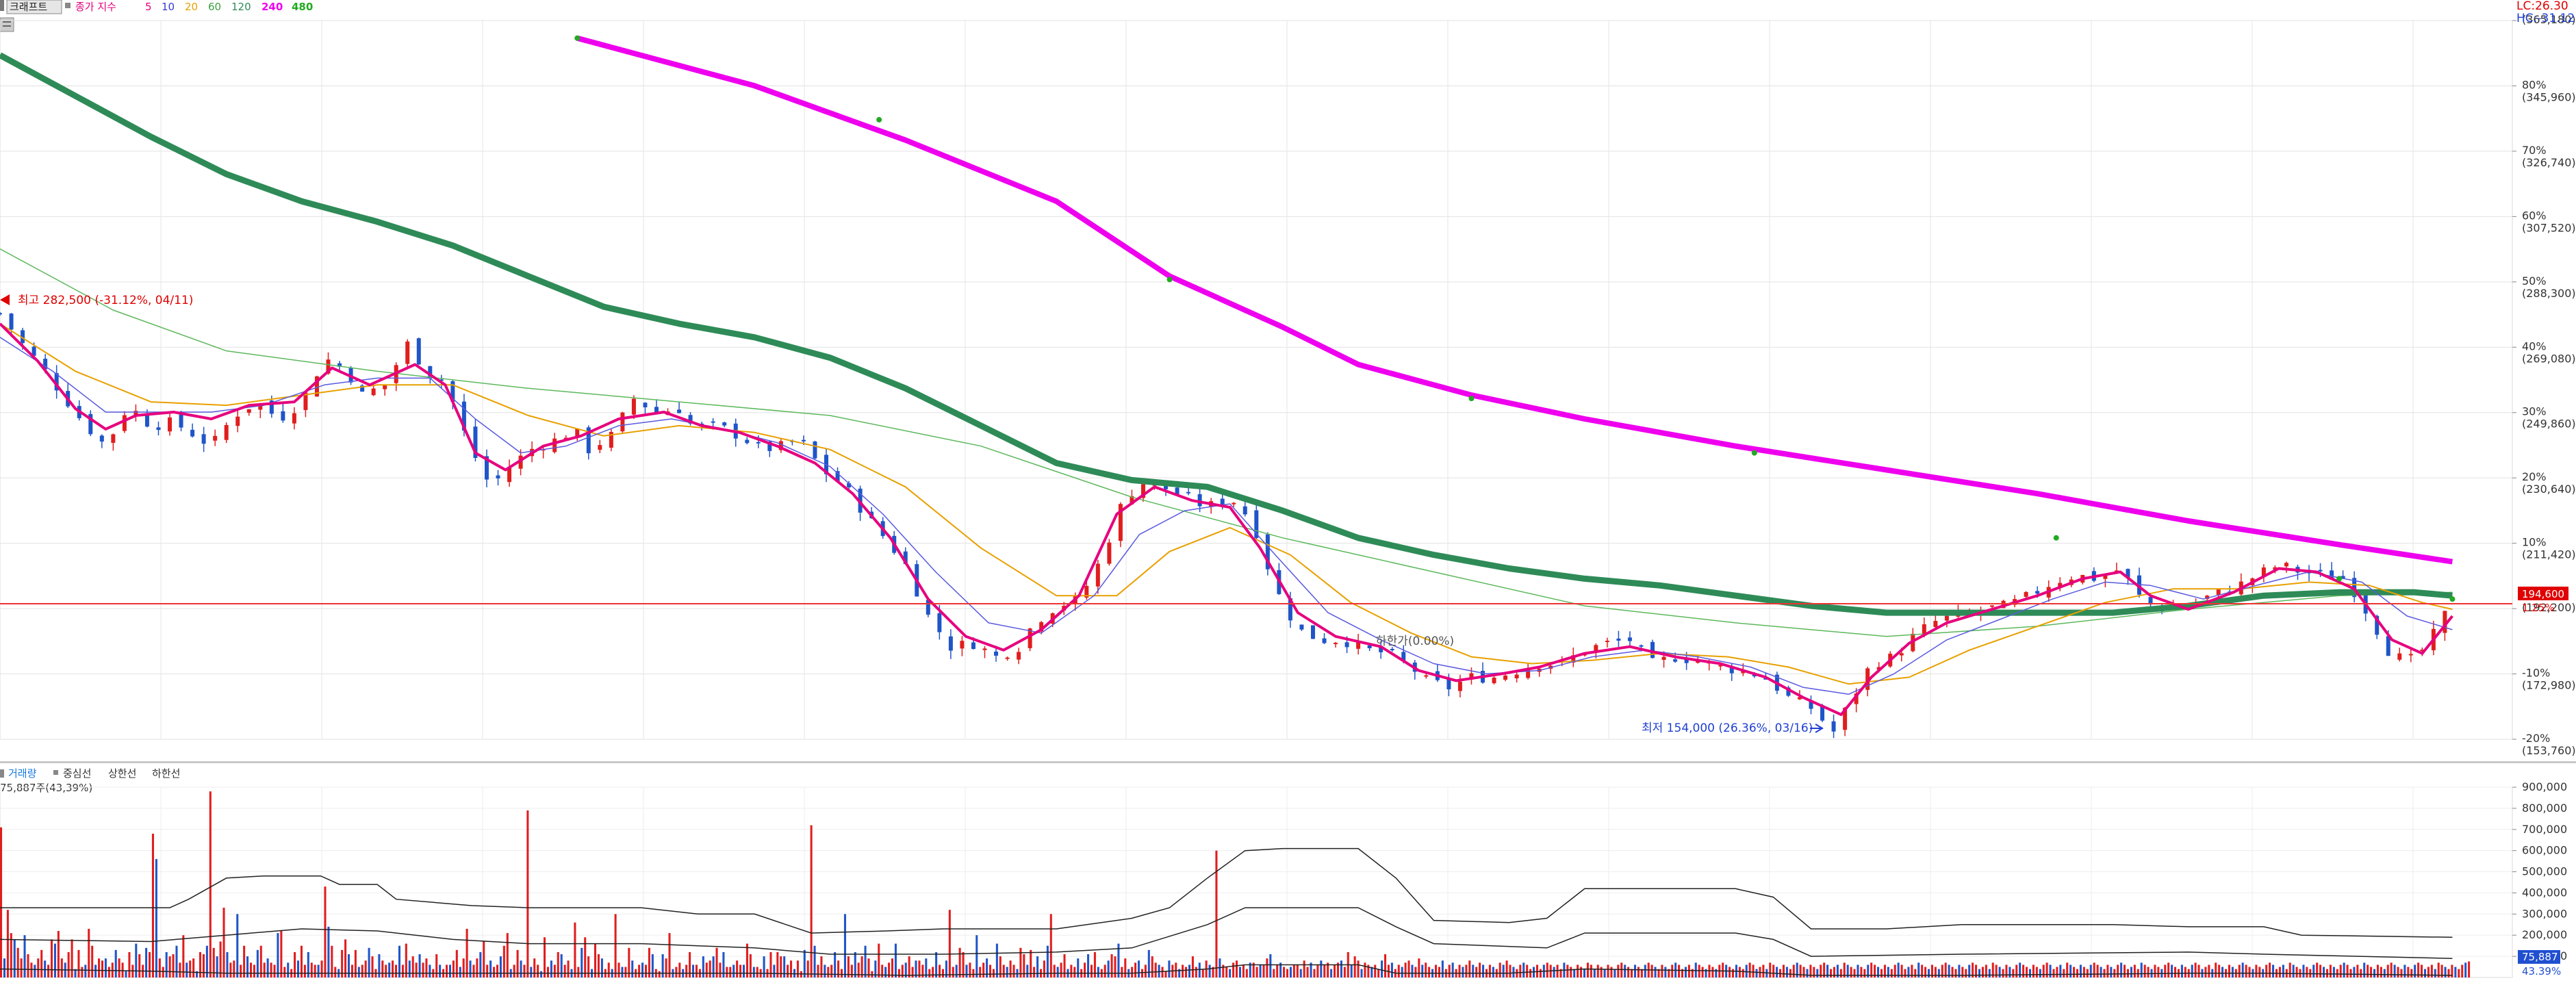 The width and height of the screenshot is (2576, 985). I want to click on panel-separator, so click(1288, 762).